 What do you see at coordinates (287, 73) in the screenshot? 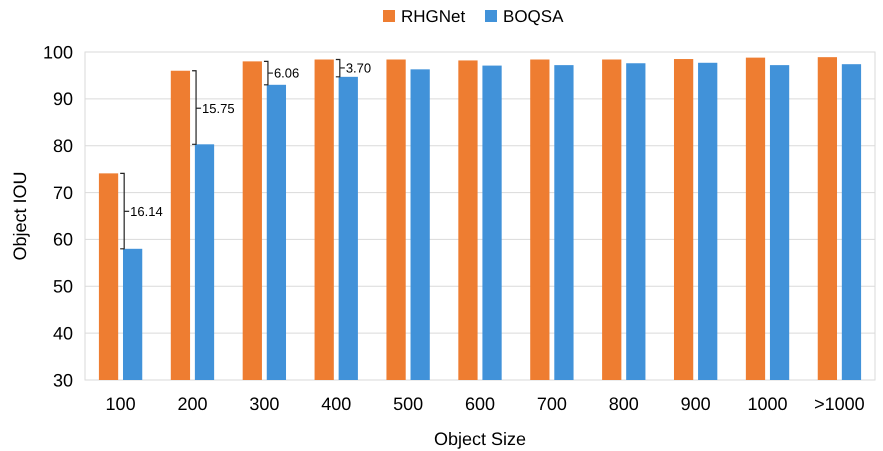
I see `annotation: 6.06` at bounding box center [287, 73].